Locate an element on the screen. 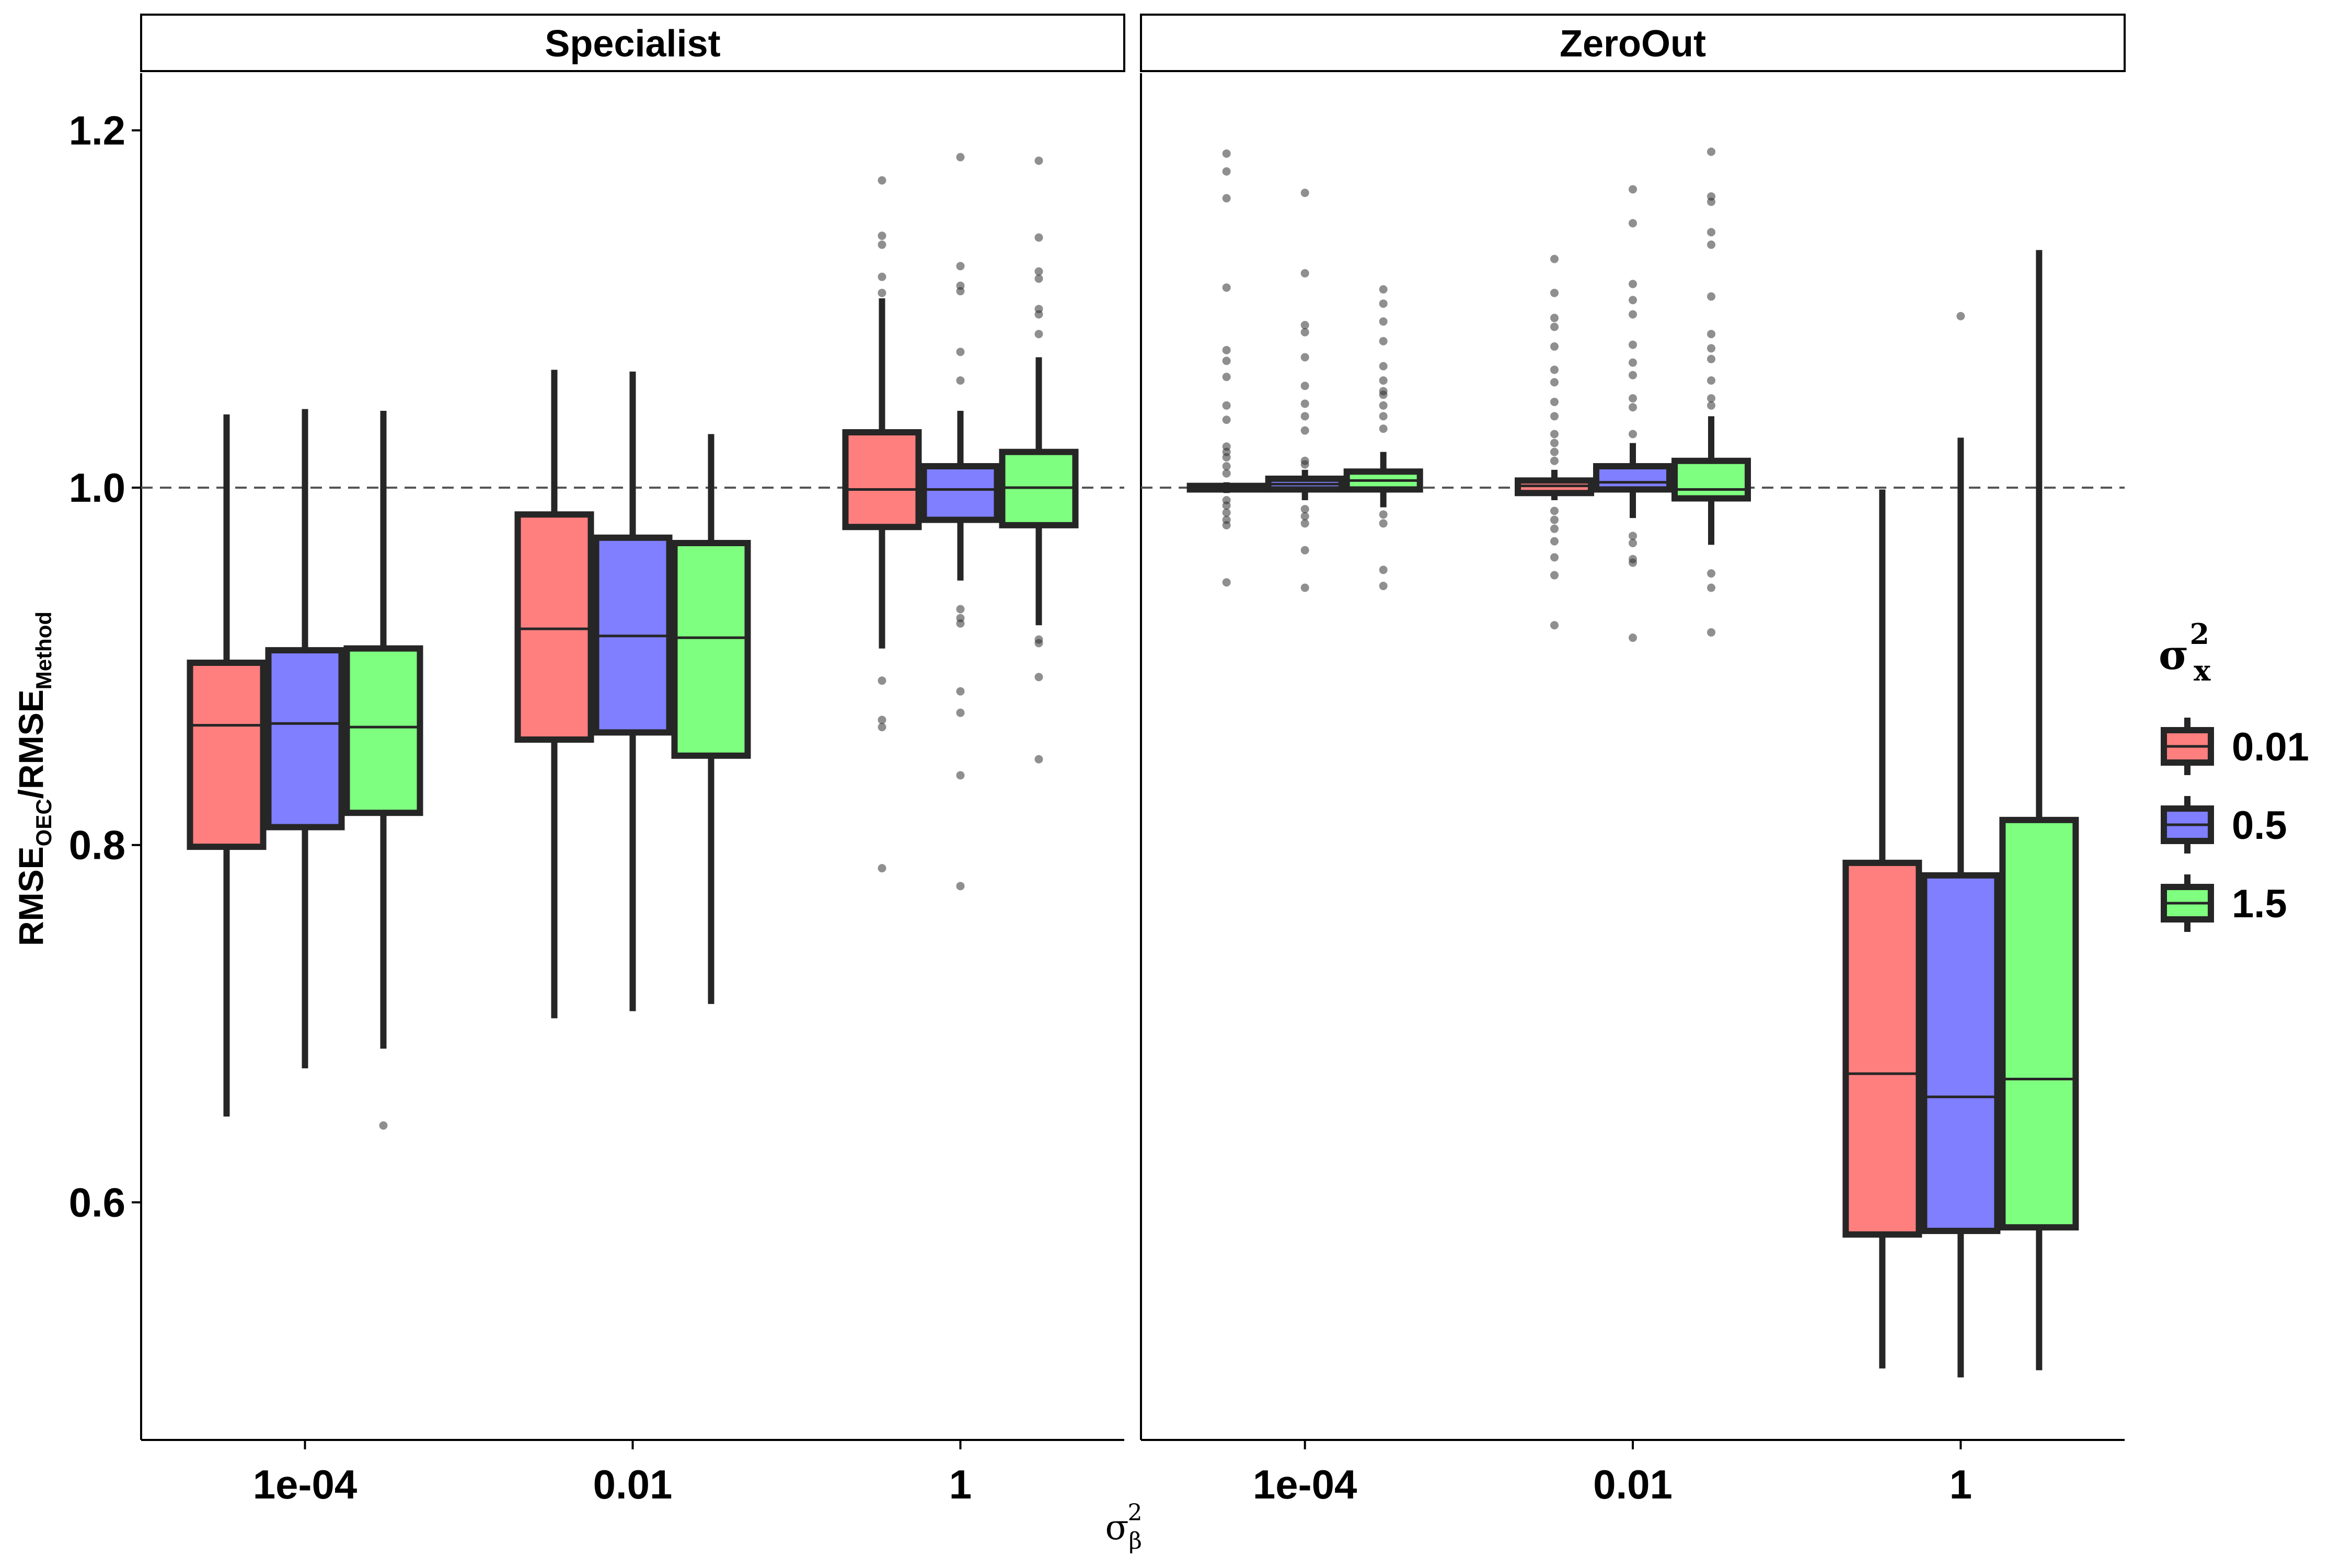 The width and height of the screenshot is (2352, 1568). legend-title-sub: x is located at coordinates (2202, 670).